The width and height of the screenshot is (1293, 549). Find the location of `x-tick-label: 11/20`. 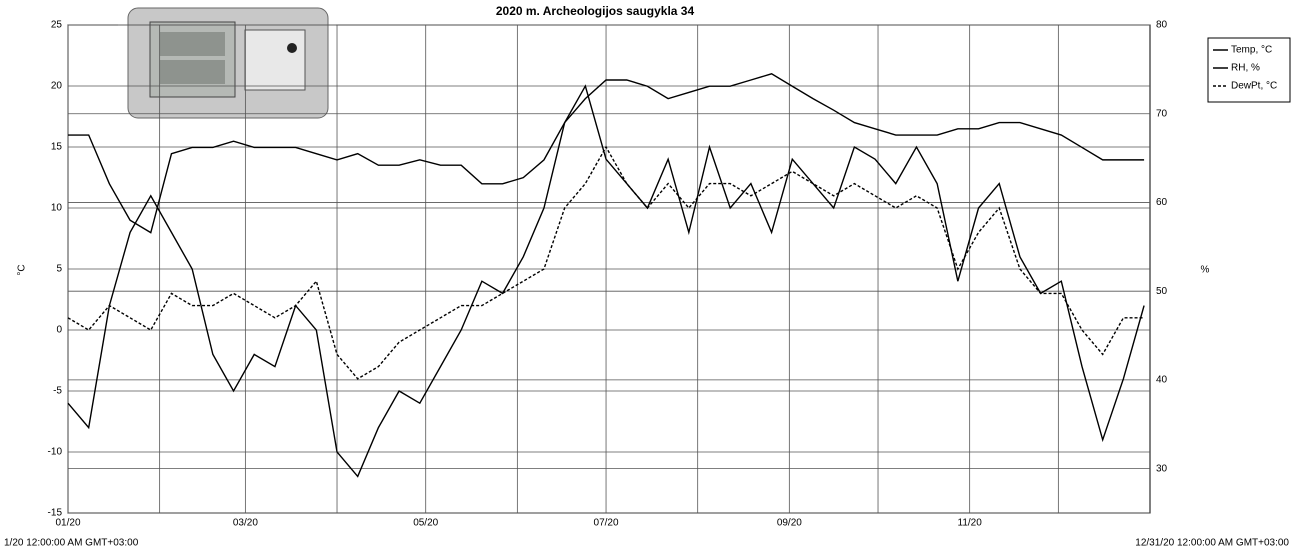

x-tick-label: 11/20 is located at coordinates (970, 523).